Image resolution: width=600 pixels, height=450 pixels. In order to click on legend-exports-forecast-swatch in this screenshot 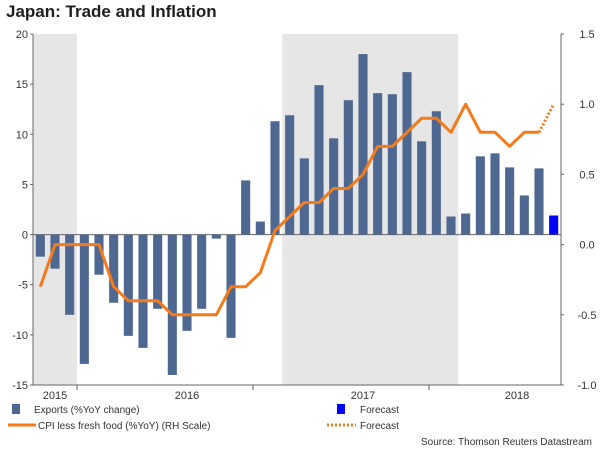, I will do `click(341, 409)`.